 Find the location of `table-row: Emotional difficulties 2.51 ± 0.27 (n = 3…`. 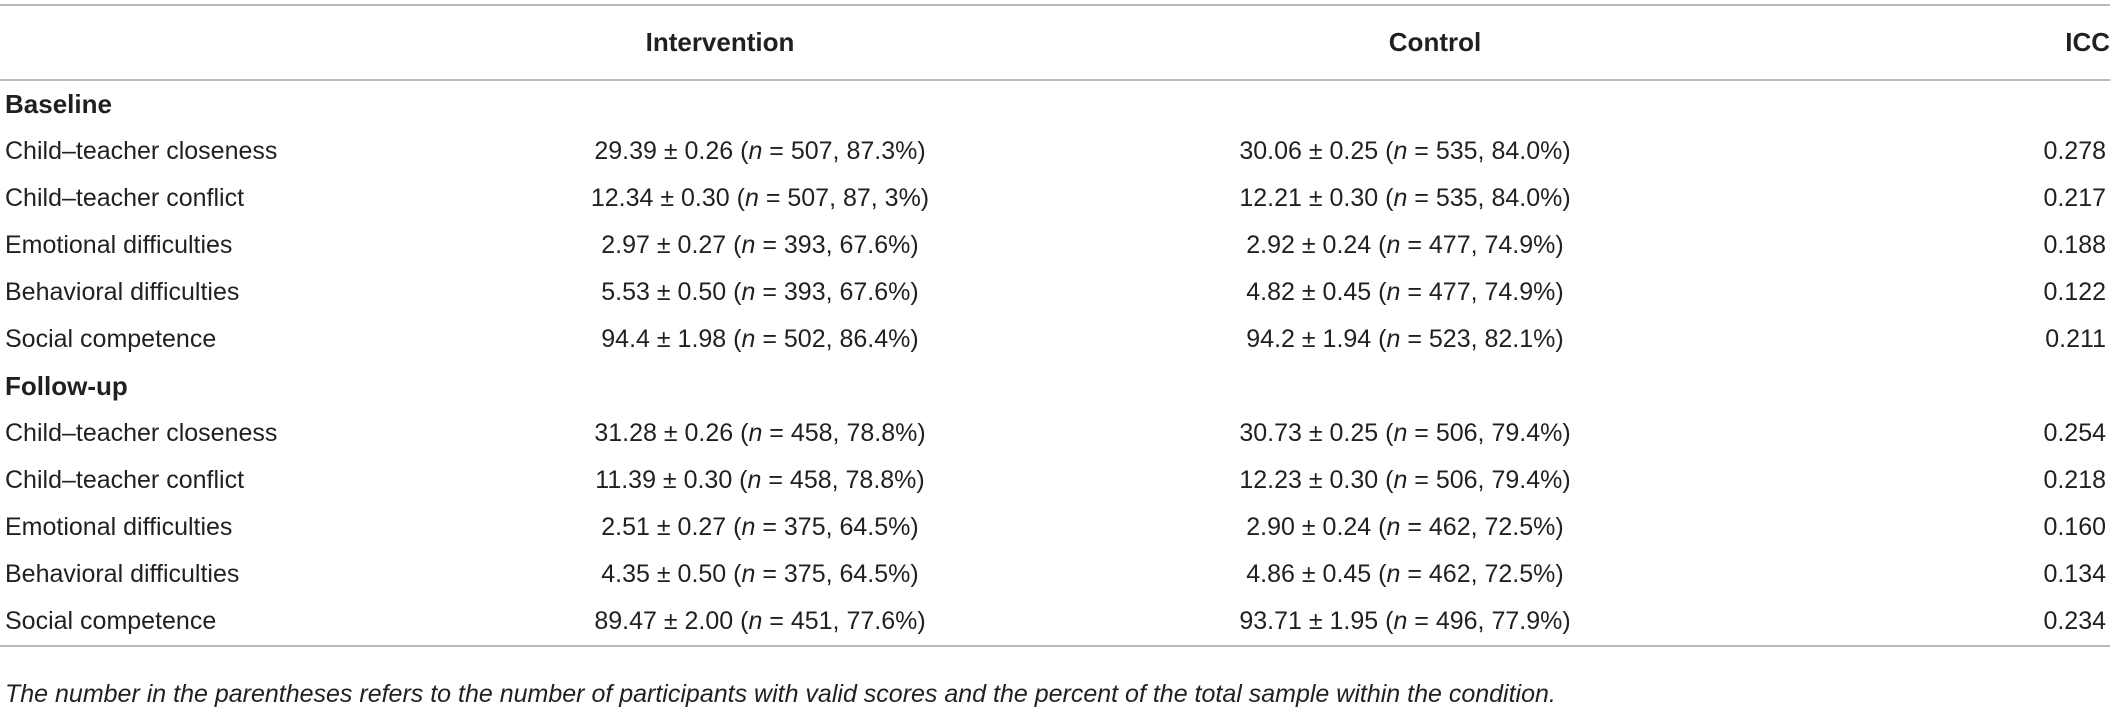

table-row: Emotional difficulties 2.51 ± 0.27 (n = 3… is located at coordinates (1055, 527).